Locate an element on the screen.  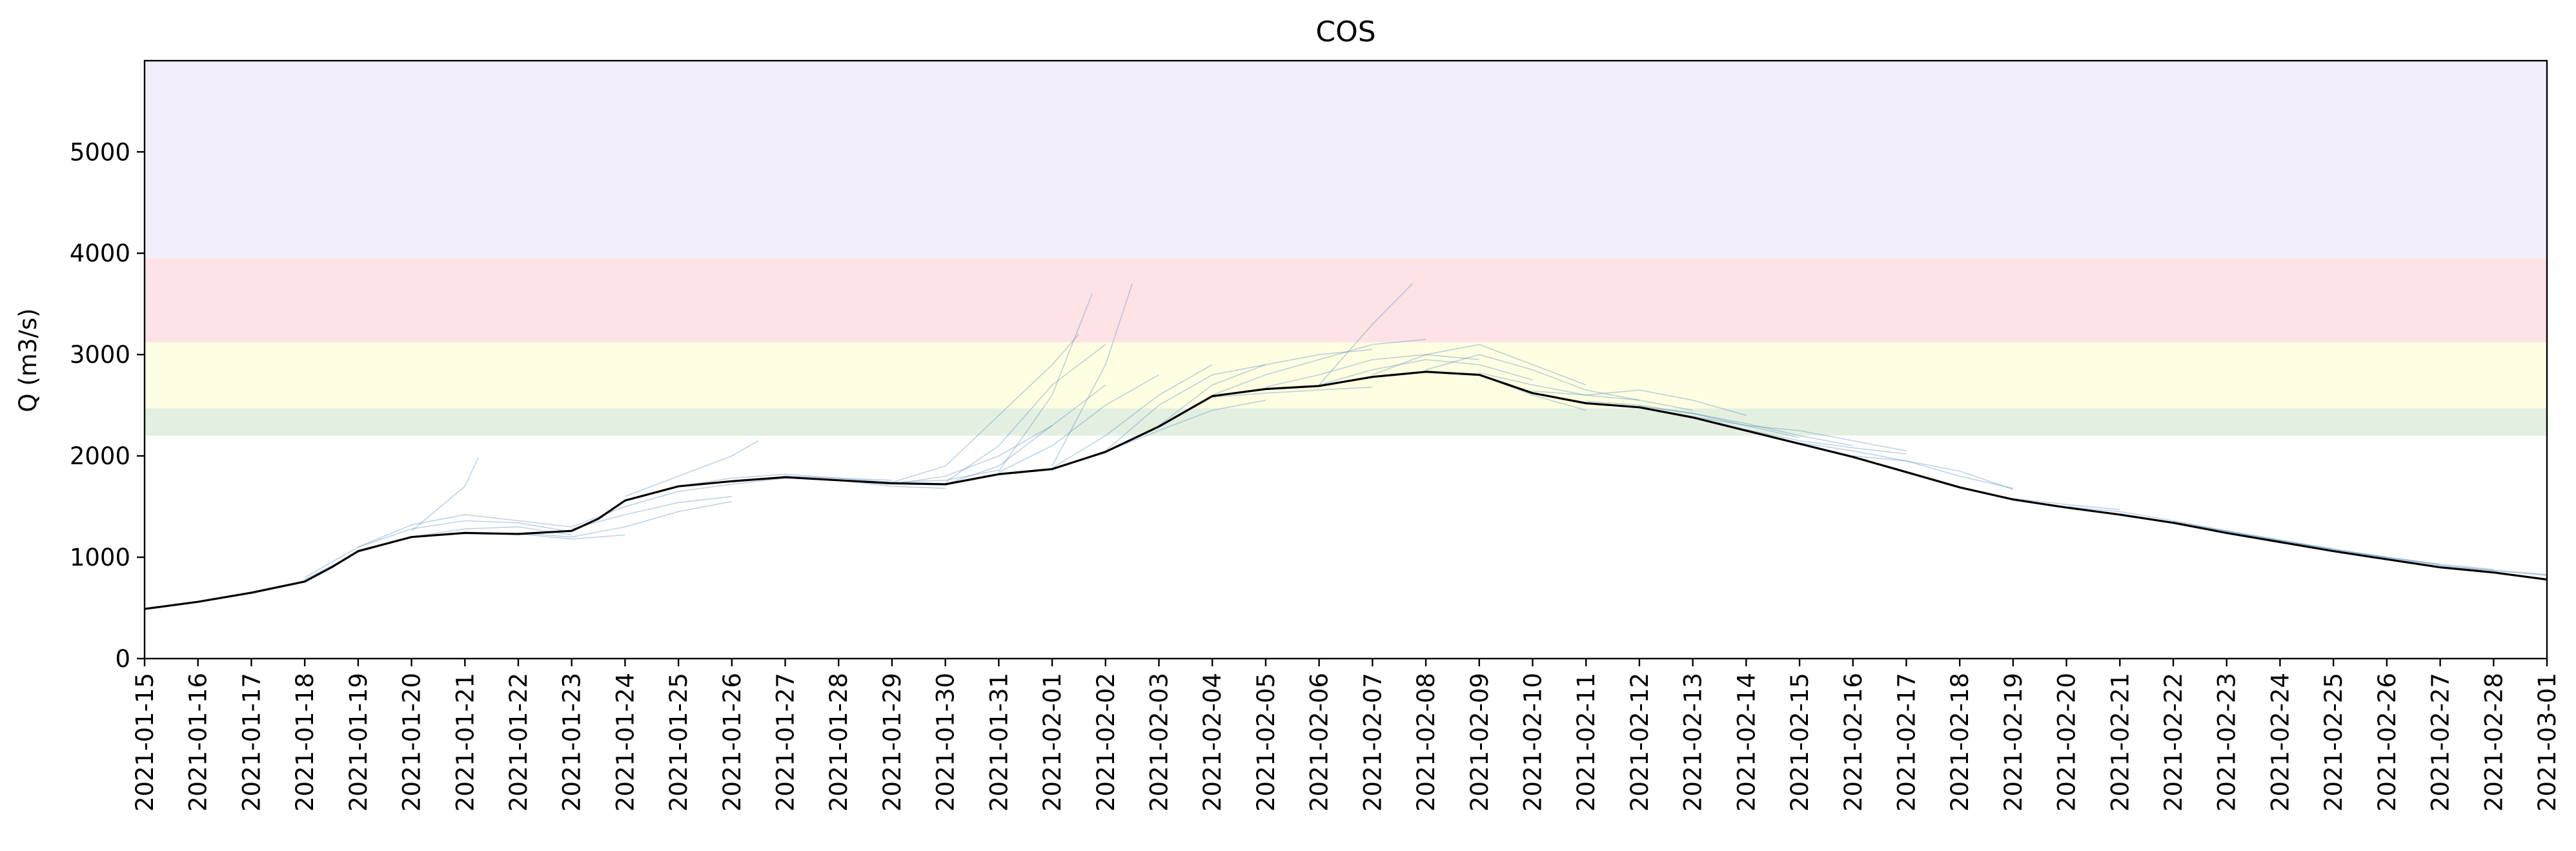
x-tick-label-2021-01-16: 2021-01-16 is located at coordinates (198, 742).